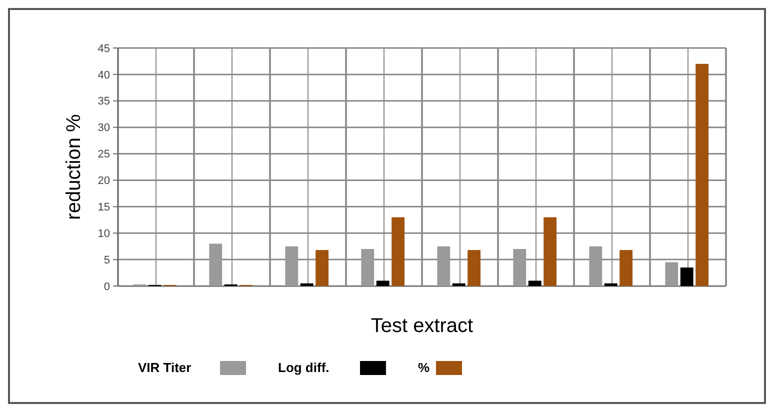 The width and height of the screenshot is (774, 412). I want to click on legend-label: %, so click(424, 367).